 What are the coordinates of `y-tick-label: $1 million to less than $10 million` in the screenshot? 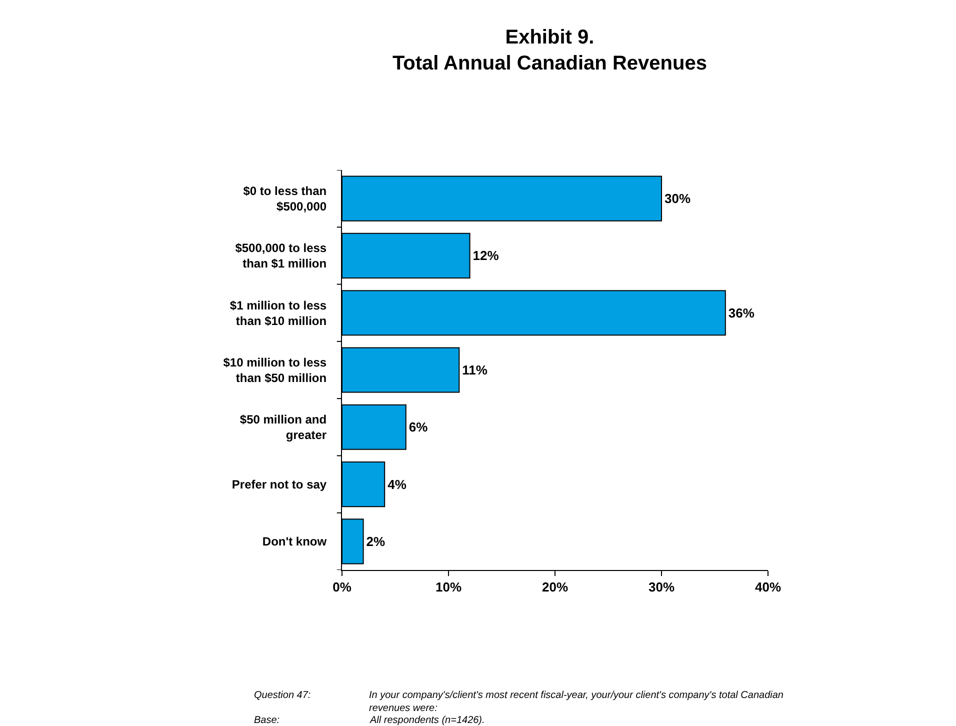 It's located at (278, 313).